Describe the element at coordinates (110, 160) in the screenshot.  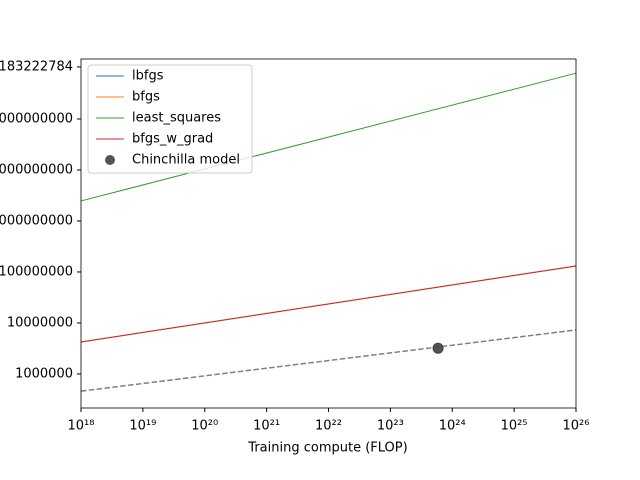
I see `legend-swatch` at that location.